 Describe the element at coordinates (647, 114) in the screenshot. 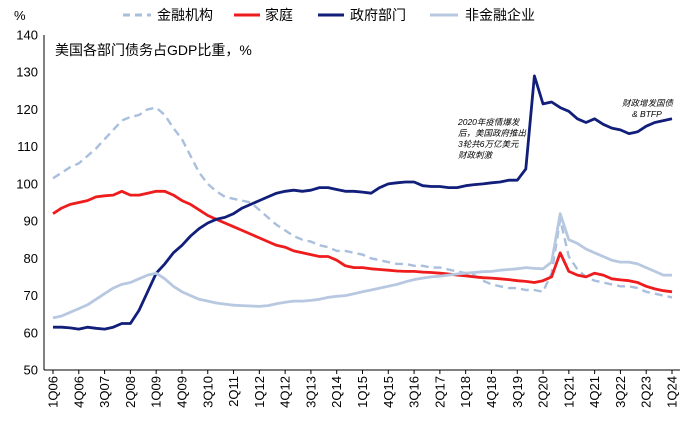

I see `annotation-btfp-line-2: & BTFP` at that location.